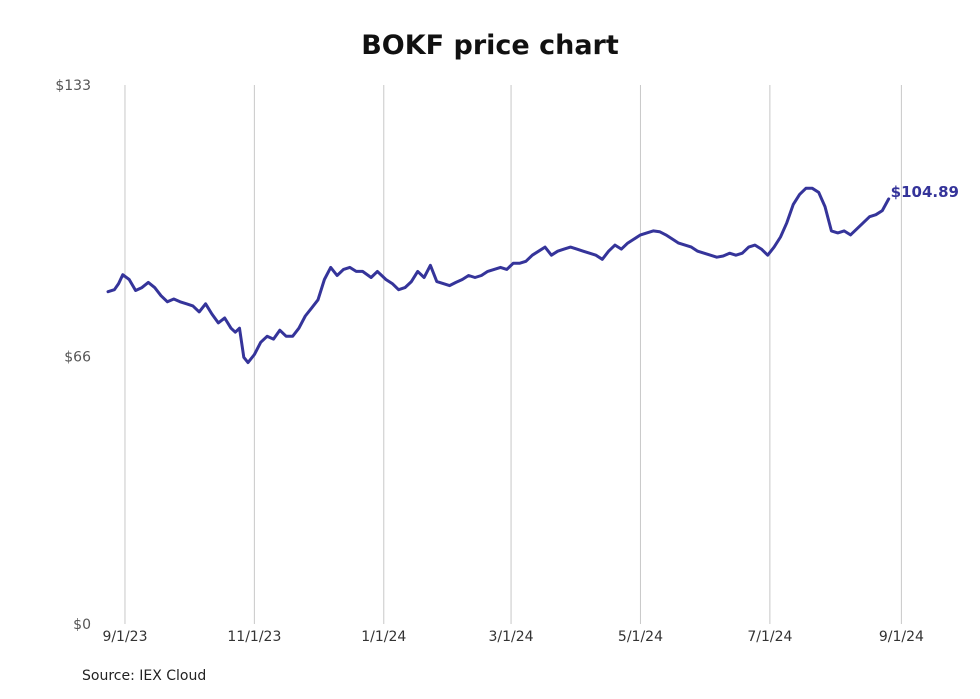 This screenshot has width=980, height=699. What do you see at coordinates (124, 637) in the screenshot?
I see `x-tick-label: 9/1/23` at bounding box center [124, 637].